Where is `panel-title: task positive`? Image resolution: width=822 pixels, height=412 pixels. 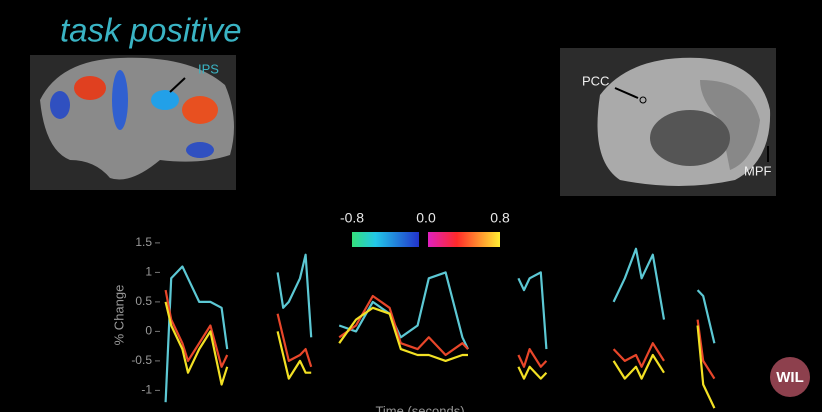 panel-title: task positive is located at coordinates (151, 30).